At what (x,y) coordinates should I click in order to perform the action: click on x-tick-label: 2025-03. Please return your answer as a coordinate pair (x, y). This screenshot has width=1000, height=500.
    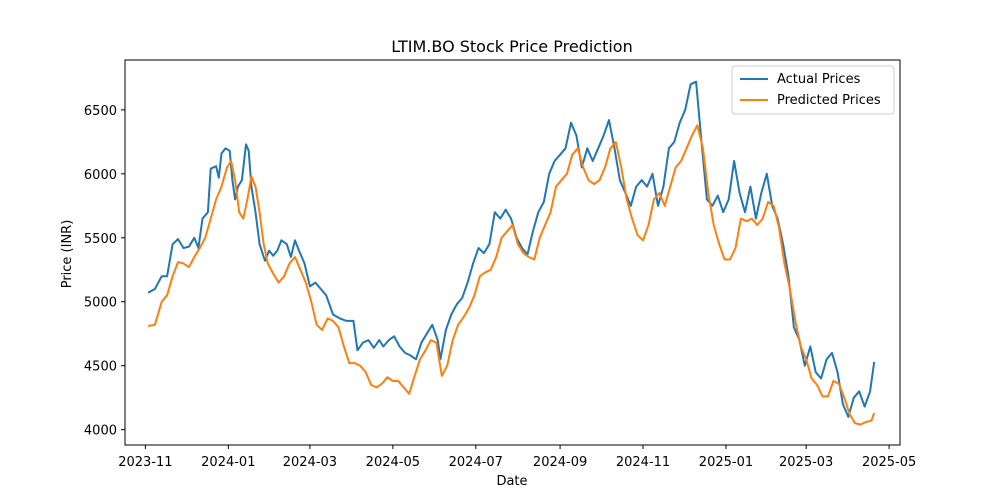
    Looking at the image, I should click on (806, 462).